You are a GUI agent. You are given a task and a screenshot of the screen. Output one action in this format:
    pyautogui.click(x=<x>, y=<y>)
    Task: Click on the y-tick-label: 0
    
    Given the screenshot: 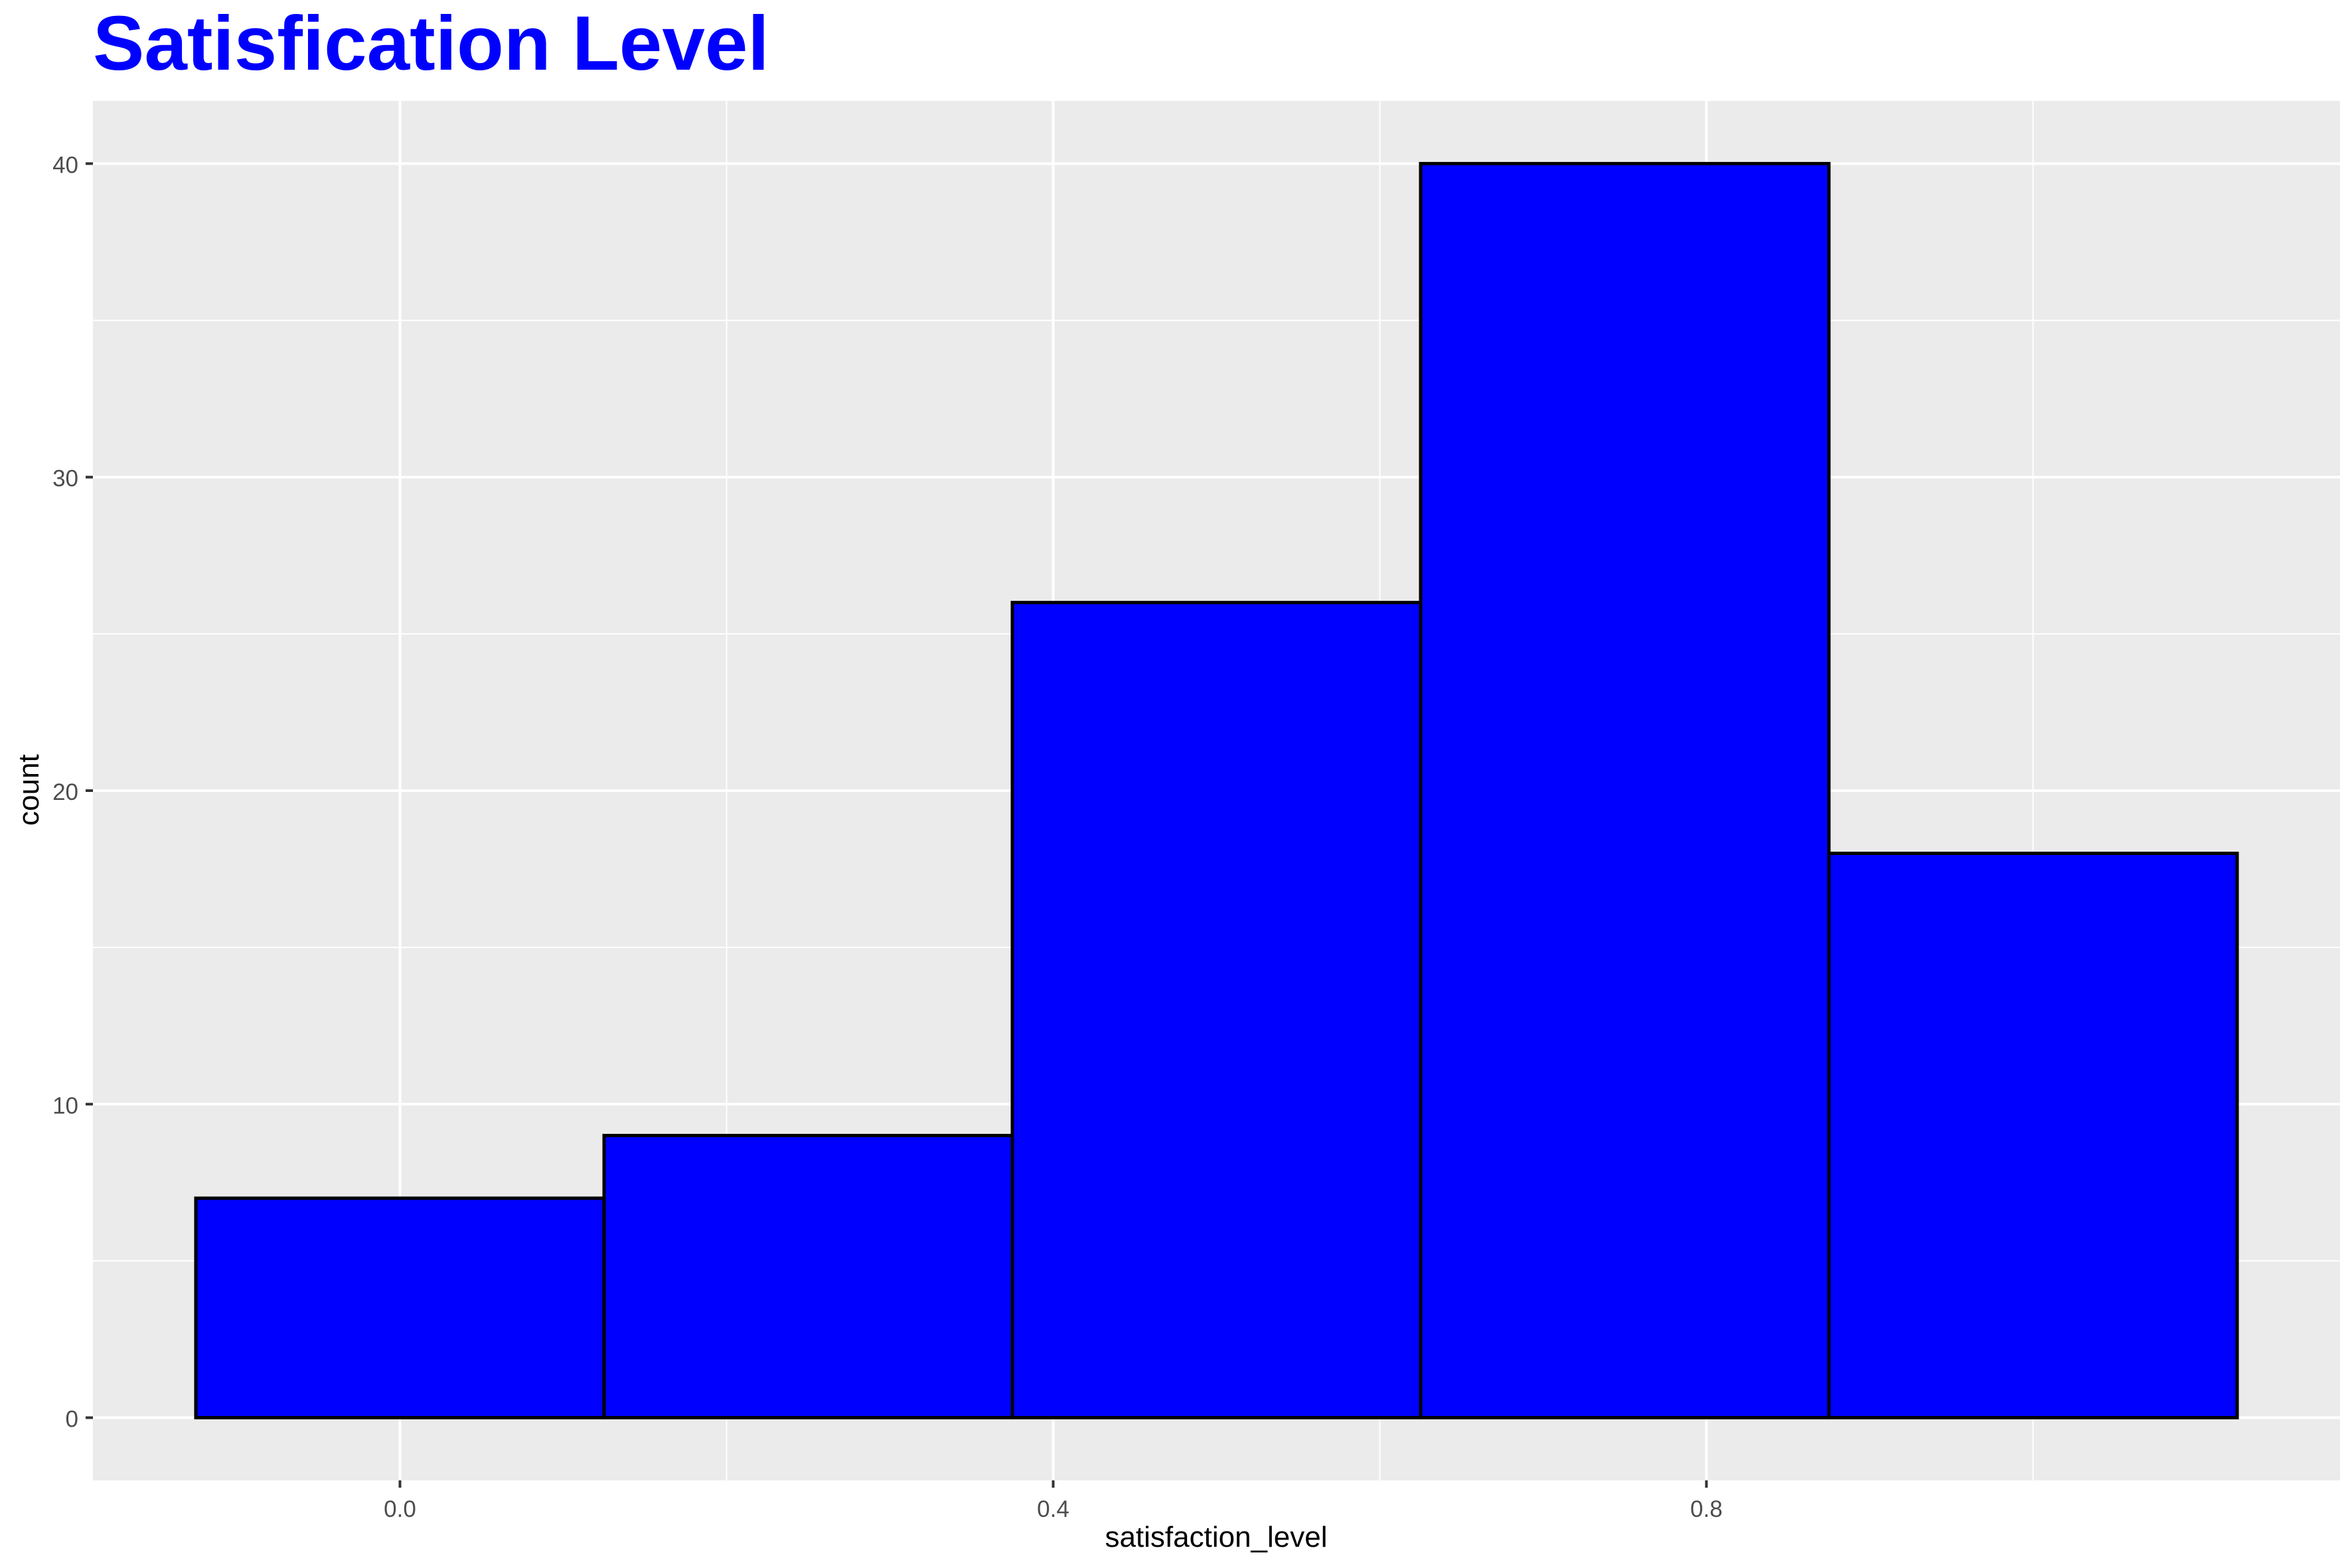 What is the action you would take?
    pyautogui.click(x=72, y=1420)
    